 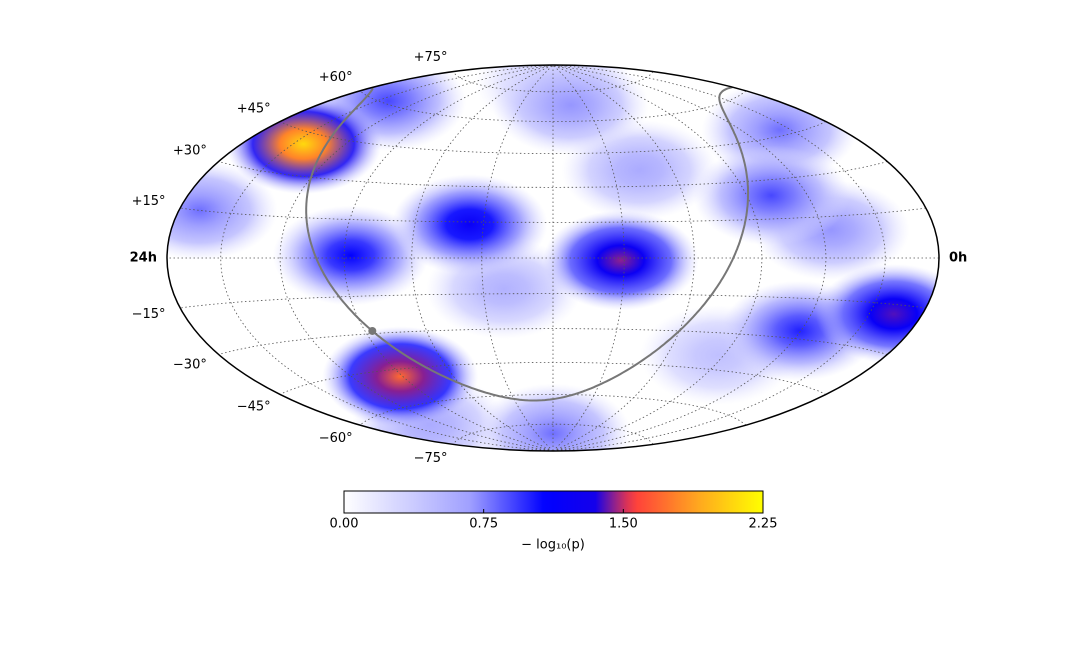 I want to click on lon-tick-label: 0h, so click(x=958, y=258).